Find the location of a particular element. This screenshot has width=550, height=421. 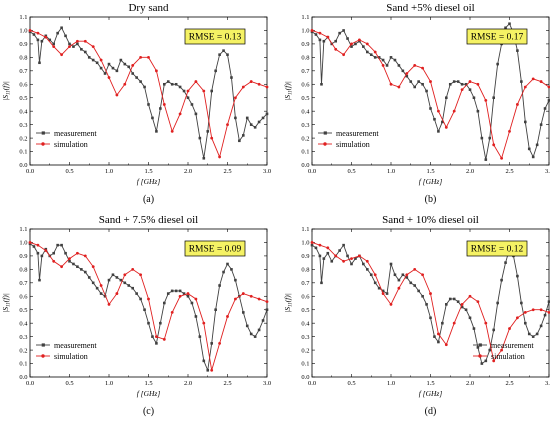

y-tick-label: 0.3 is located at coordinates (305, 125).